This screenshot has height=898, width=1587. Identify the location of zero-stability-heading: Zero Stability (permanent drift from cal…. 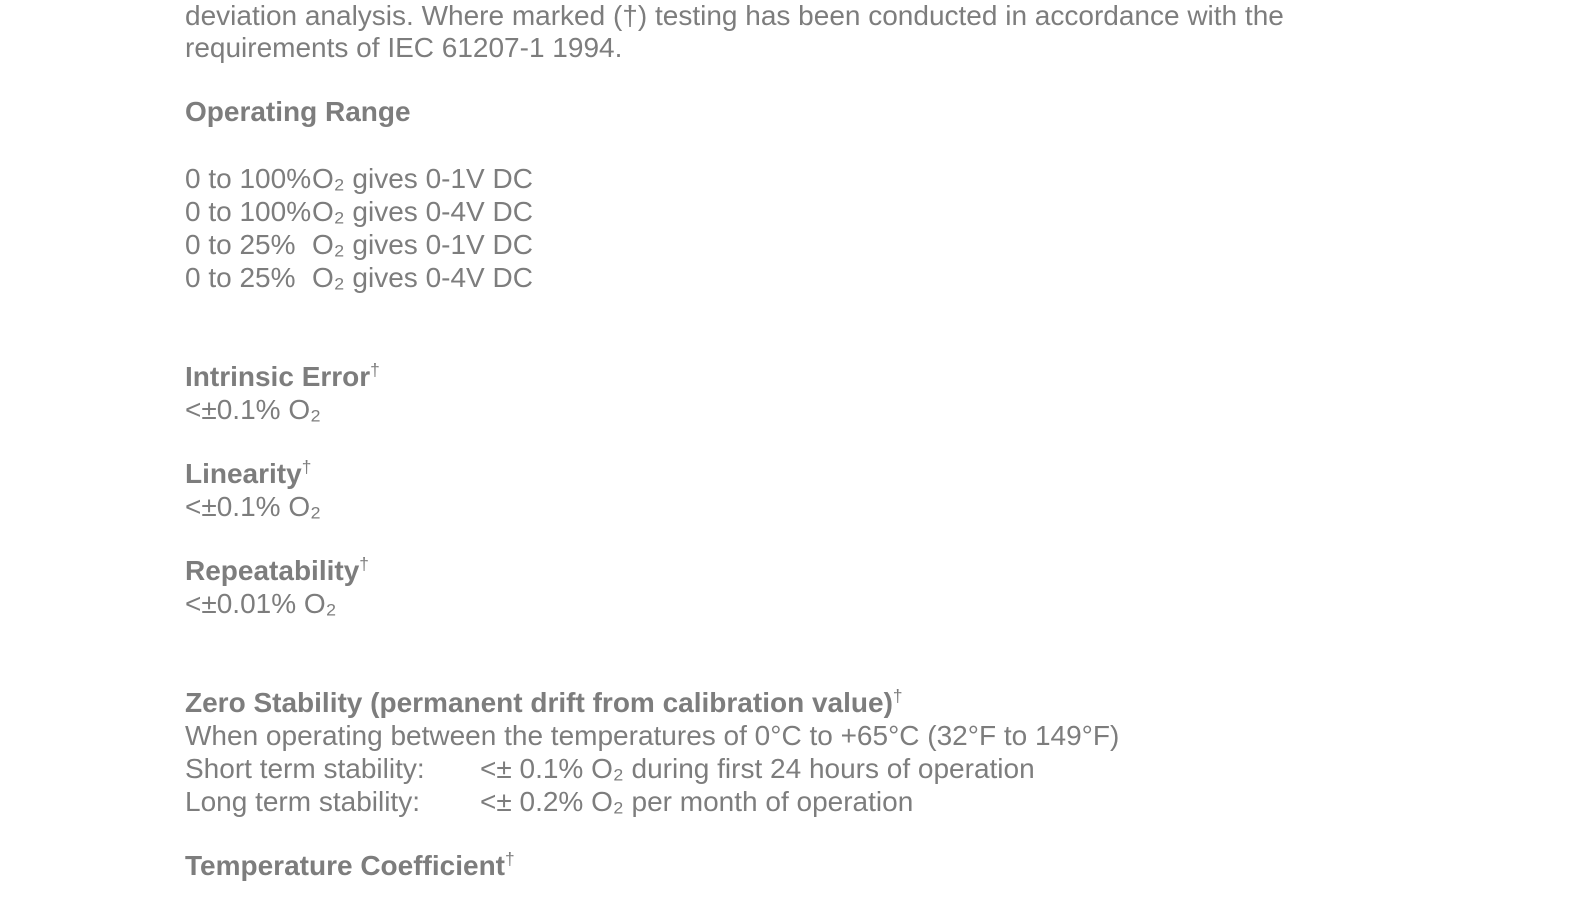
(856, 702).